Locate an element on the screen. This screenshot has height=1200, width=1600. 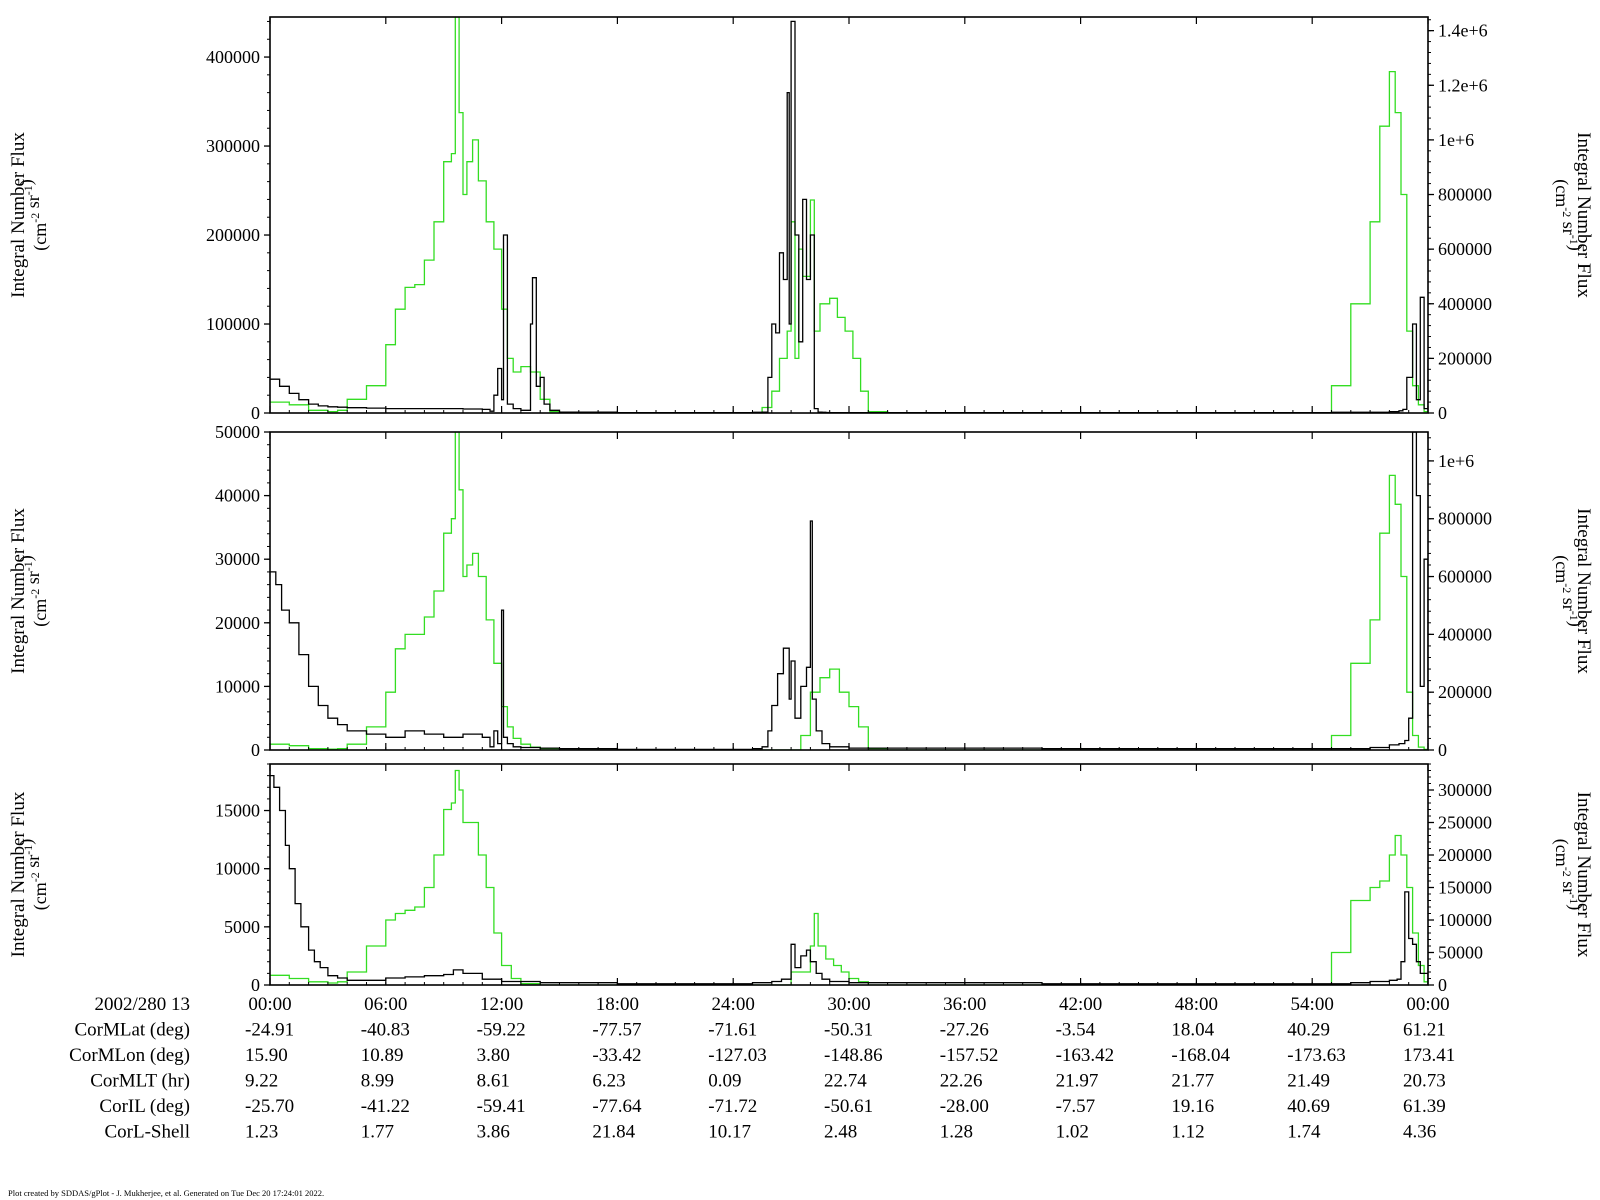
ephemeris-value: 22.26 is located at coordinates (961, 1081).